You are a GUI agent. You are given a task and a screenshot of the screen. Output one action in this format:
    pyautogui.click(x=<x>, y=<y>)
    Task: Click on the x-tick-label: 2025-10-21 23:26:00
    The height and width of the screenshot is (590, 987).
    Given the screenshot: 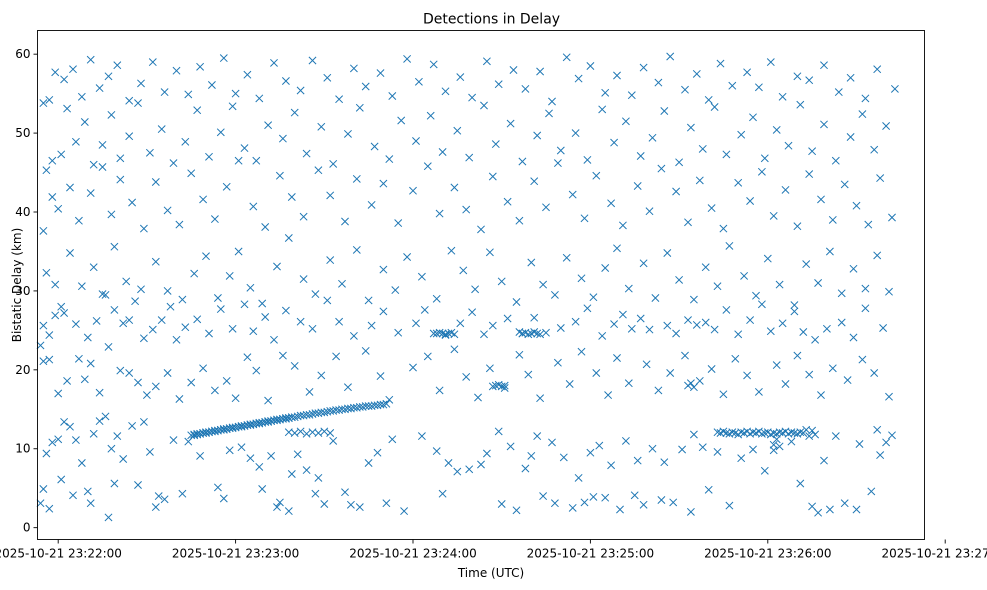 What is the action you would take?
    pyautogui.click(x=767, y=554)
    